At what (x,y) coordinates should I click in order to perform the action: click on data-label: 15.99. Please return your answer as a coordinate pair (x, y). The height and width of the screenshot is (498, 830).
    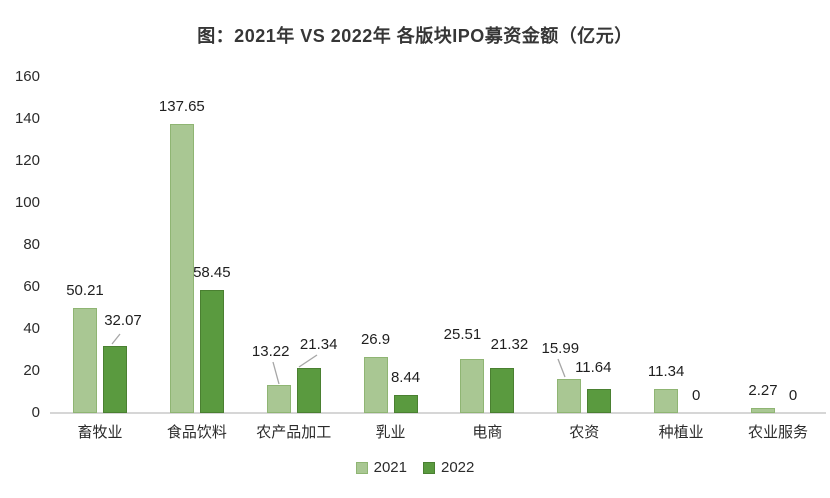
    Looking at the image, I should click on (560, 349).